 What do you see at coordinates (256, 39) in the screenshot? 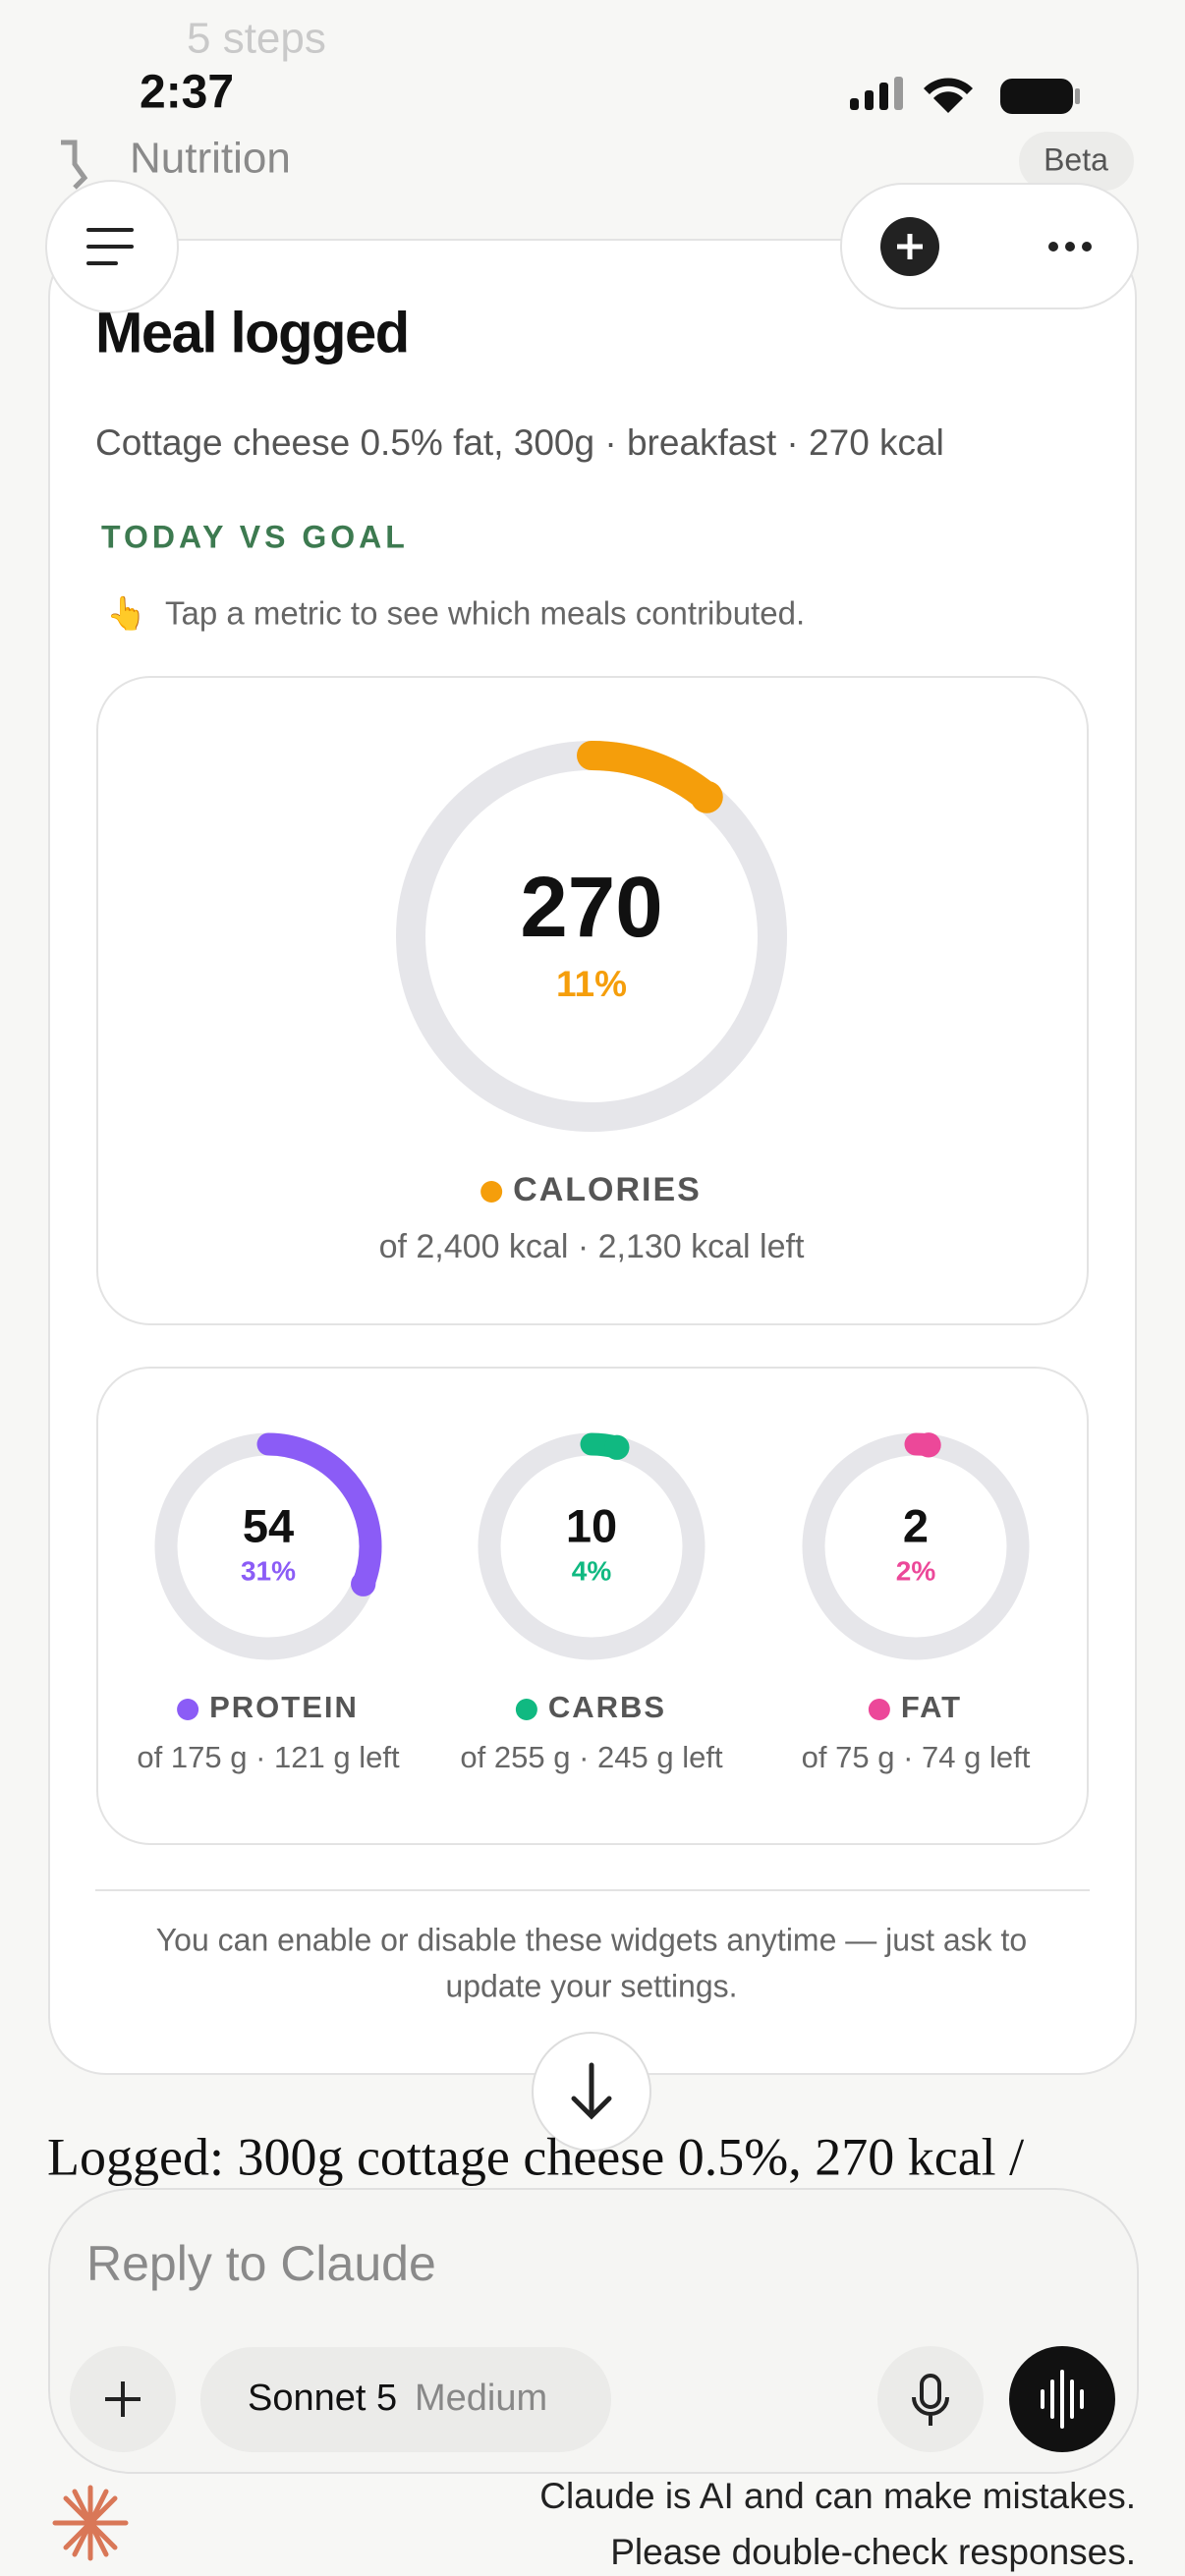
I see `steps: 5 steps` at bounding box center [256, 39].